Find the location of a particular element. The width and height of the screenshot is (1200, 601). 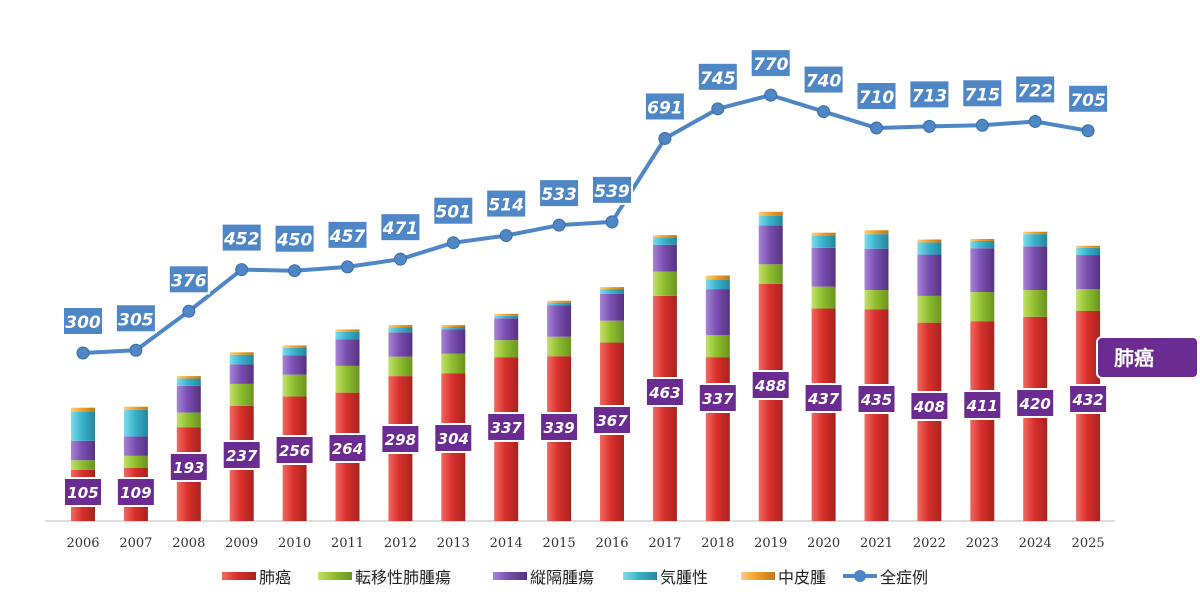

data-label-total-2022: 713 is located at coordinates (930, 96).